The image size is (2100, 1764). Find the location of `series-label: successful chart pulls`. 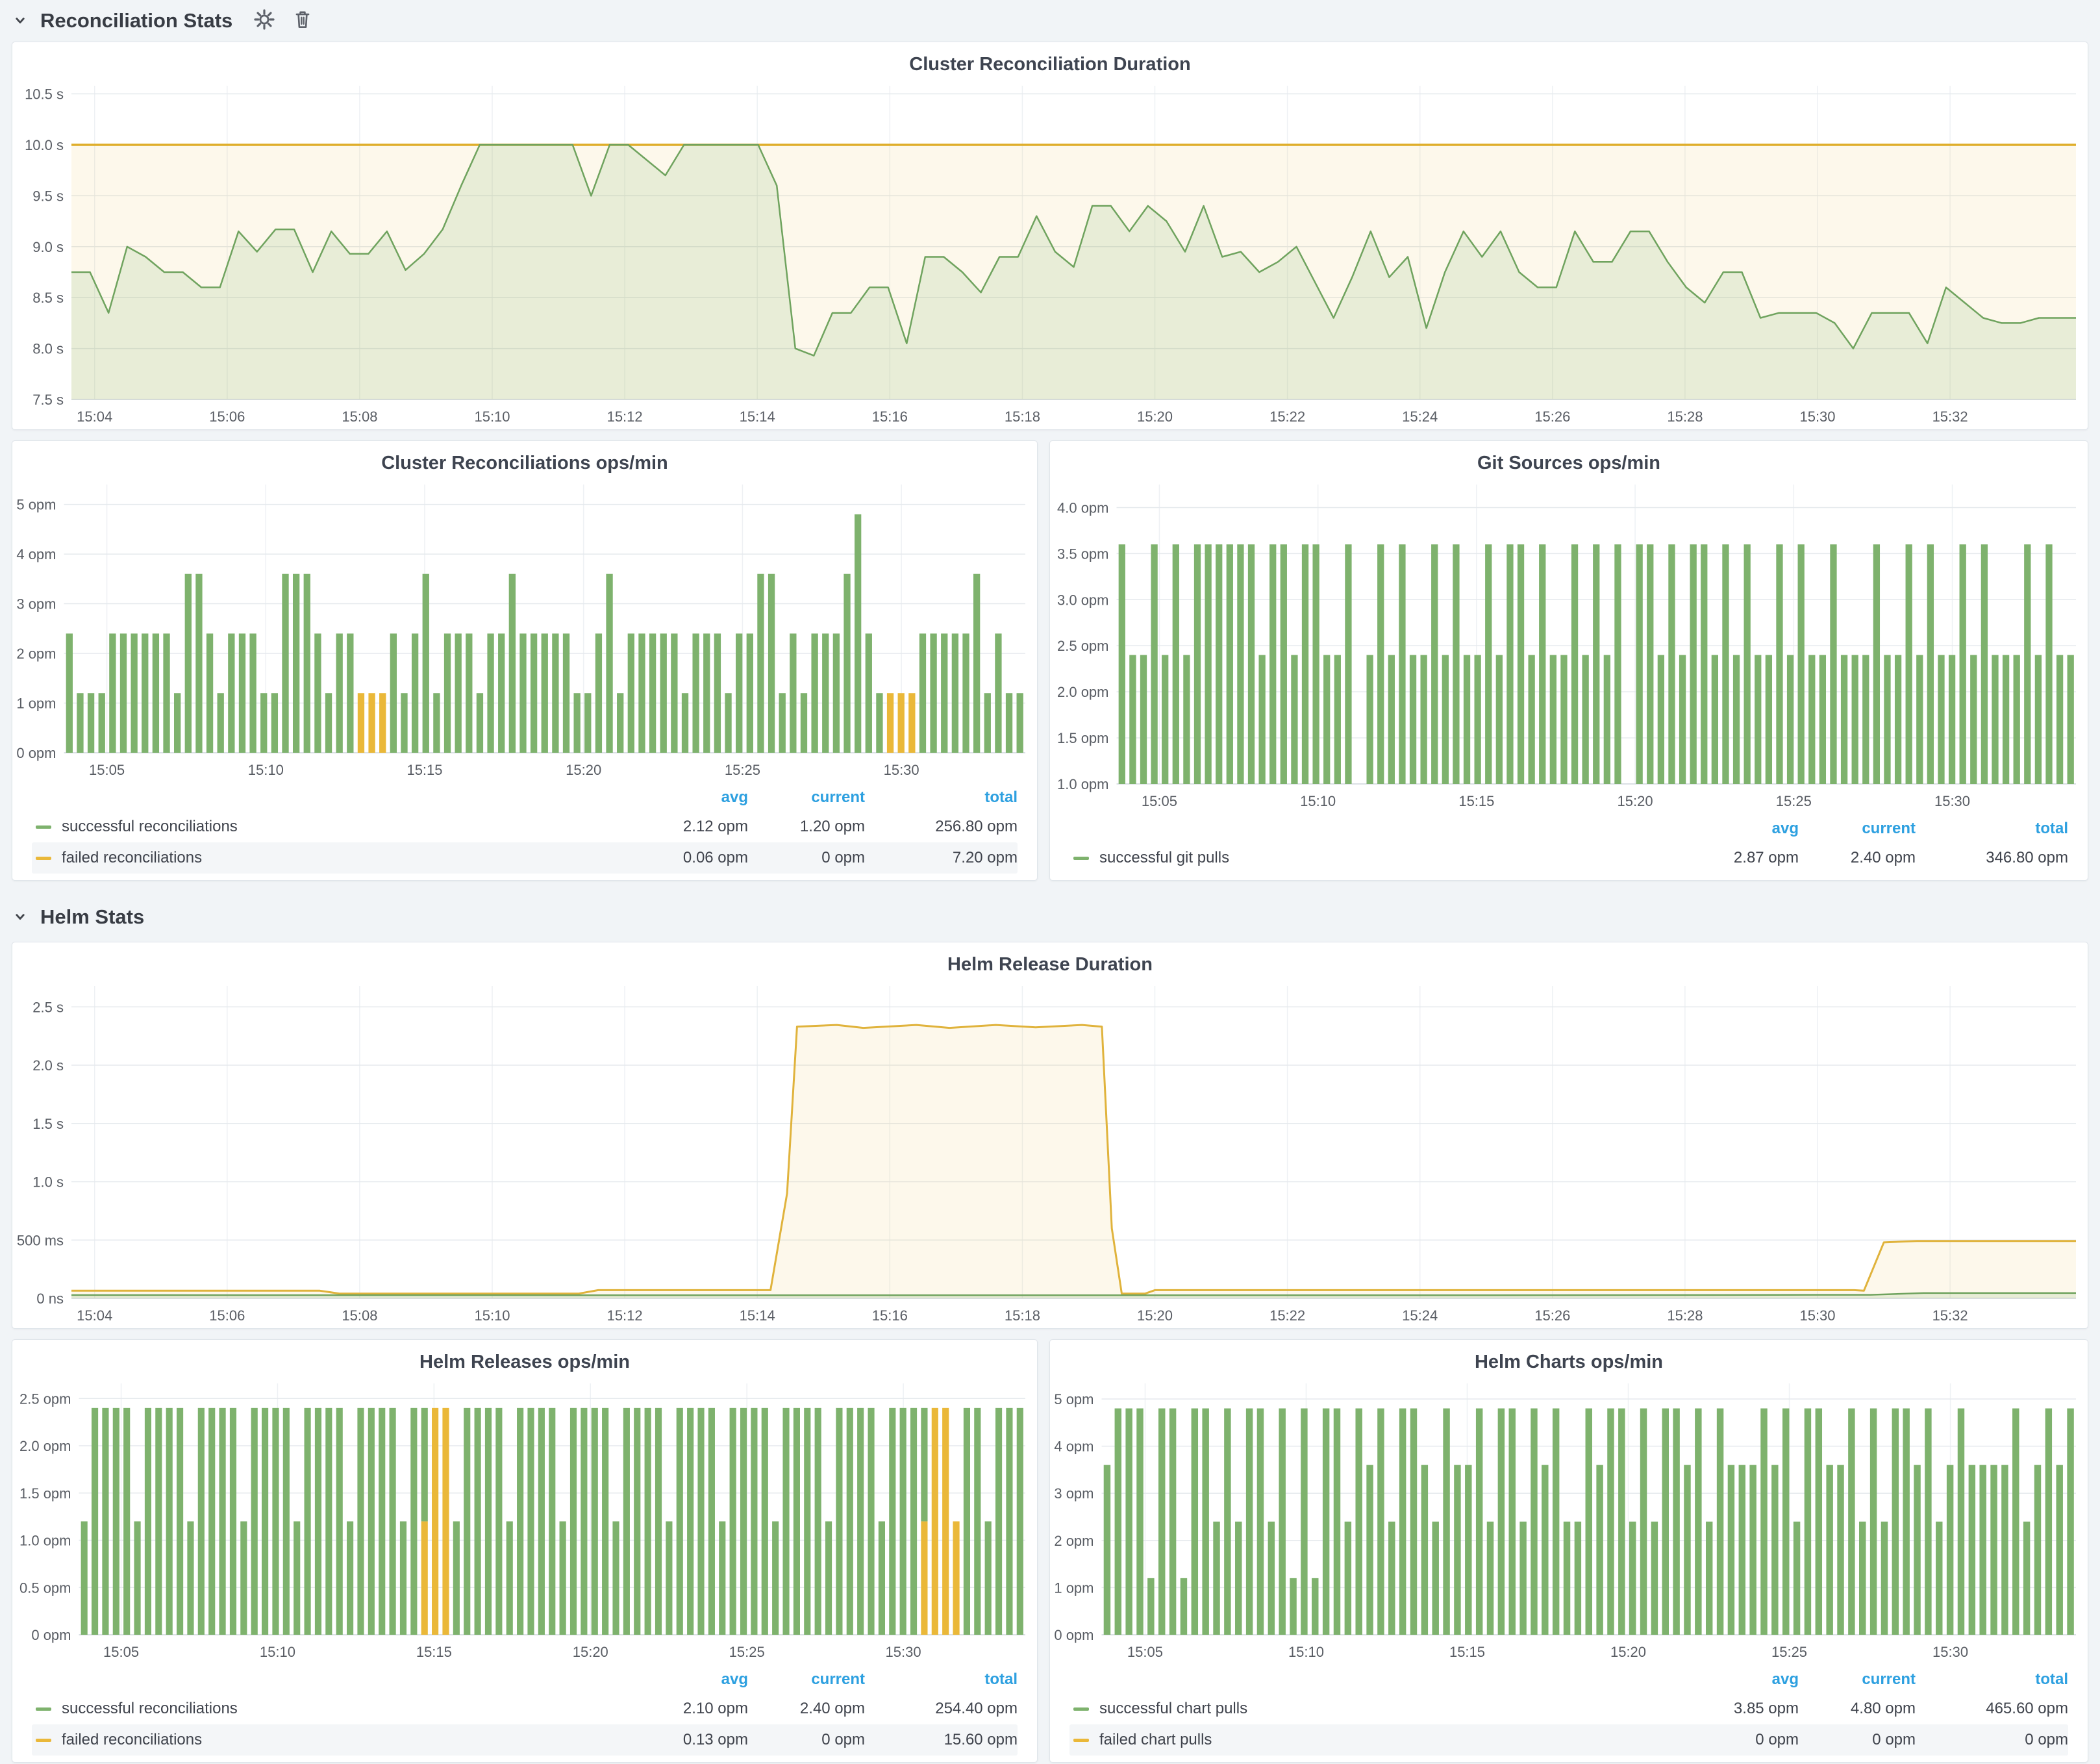

series-label: successful chart pulls is located at coordinates (1375, 1709).